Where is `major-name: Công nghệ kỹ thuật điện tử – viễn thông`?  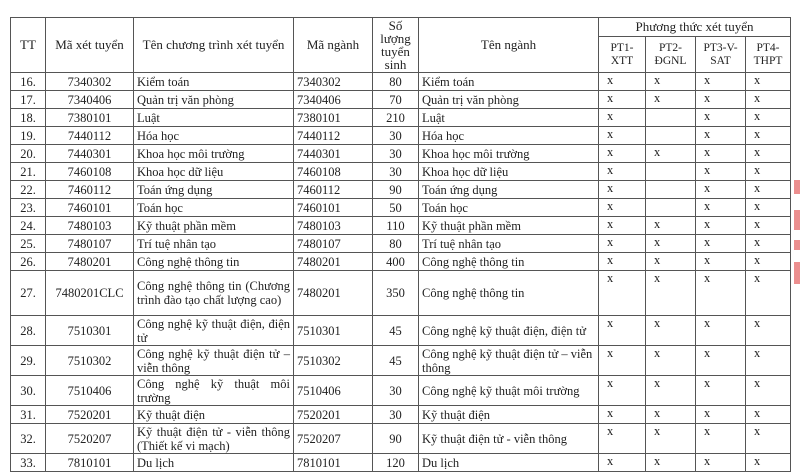 major-name: Công nghệ kỹ thuật điện tử – viễn thông is located at coordinates (508, 360).